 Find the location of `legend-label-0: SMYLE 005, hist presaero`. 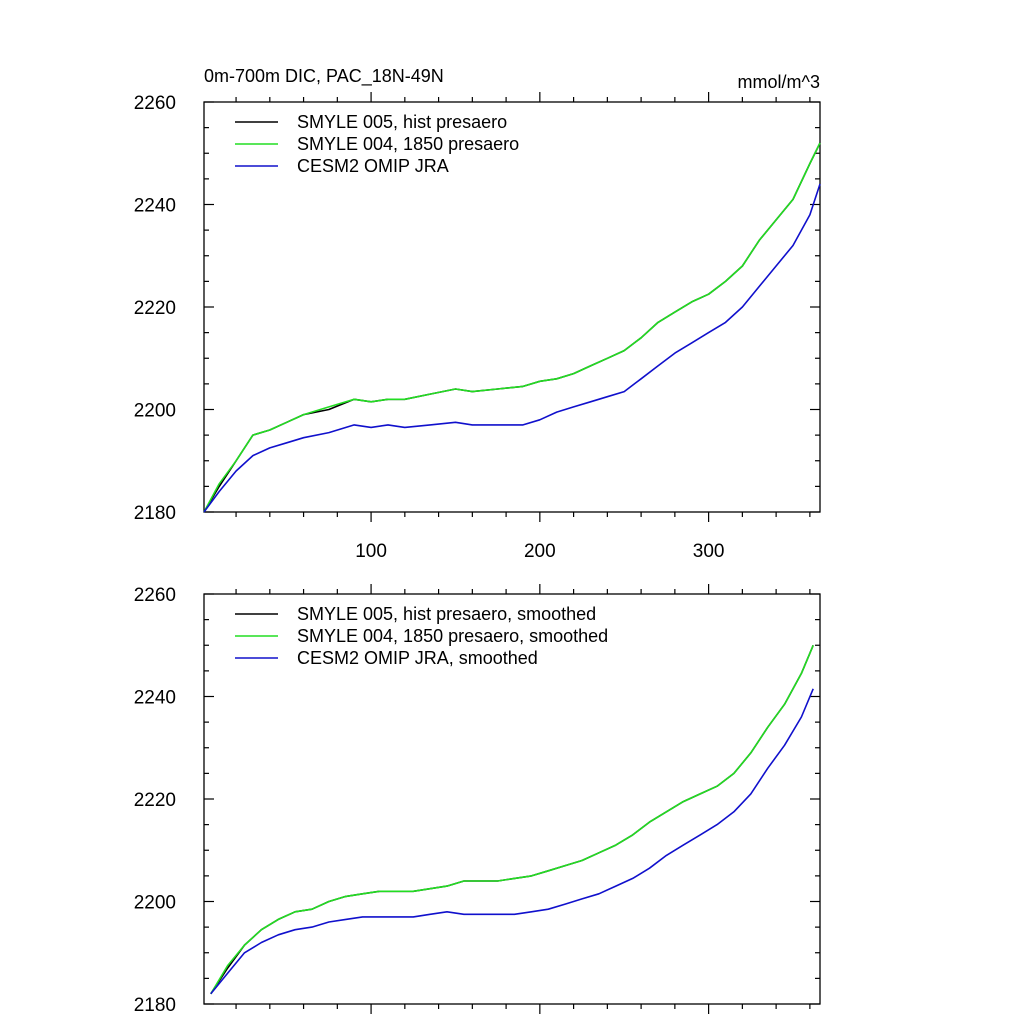

legend-label-0: SMYLE 005, hist presaero is located at coordinates (402, 122).